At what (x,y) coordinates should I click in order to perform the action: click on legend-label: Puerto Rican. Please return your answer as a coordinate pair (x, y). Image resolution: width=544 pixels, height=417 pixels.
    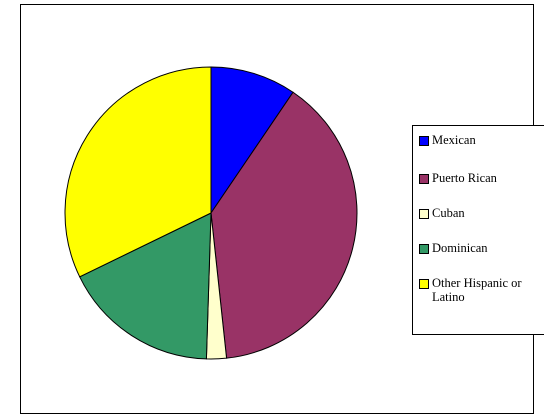
    Looking at the image, I should click on (464, 178).